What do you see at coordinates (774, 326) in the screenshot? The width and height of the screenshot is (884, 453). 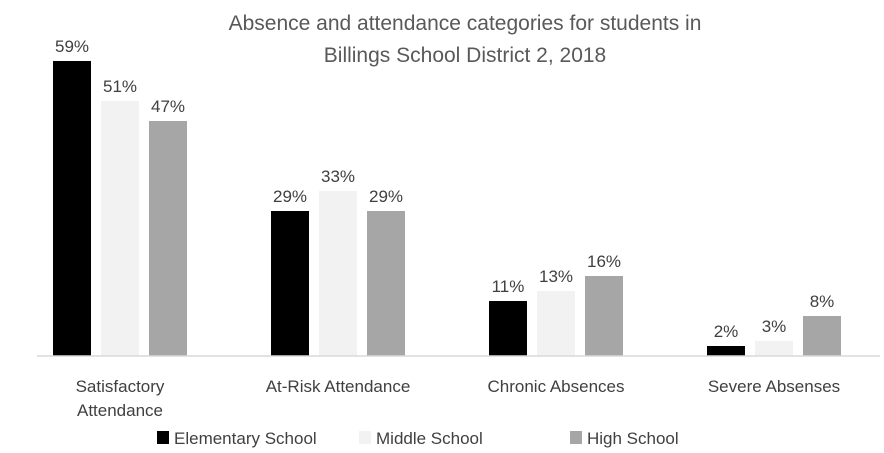 I see `data-label-1-3: 3%` at bounding box center [774, 326].